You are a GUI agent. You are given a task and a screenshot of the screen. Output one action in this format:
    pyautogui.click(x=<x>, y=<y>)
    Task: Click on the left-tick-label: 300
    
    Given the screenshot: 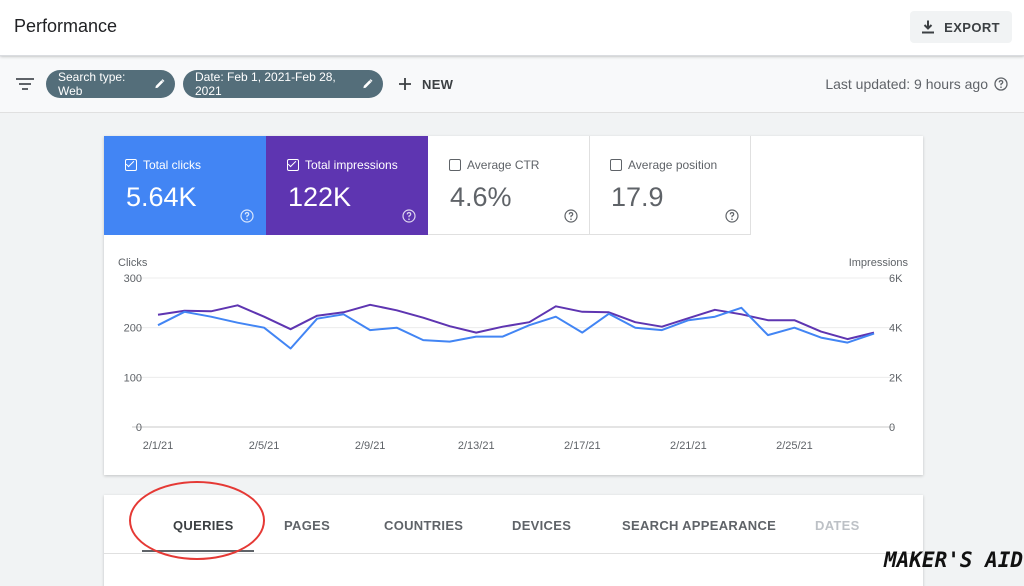 What is the action you would take?
    pyautogui.click(x=133, y=279)
    